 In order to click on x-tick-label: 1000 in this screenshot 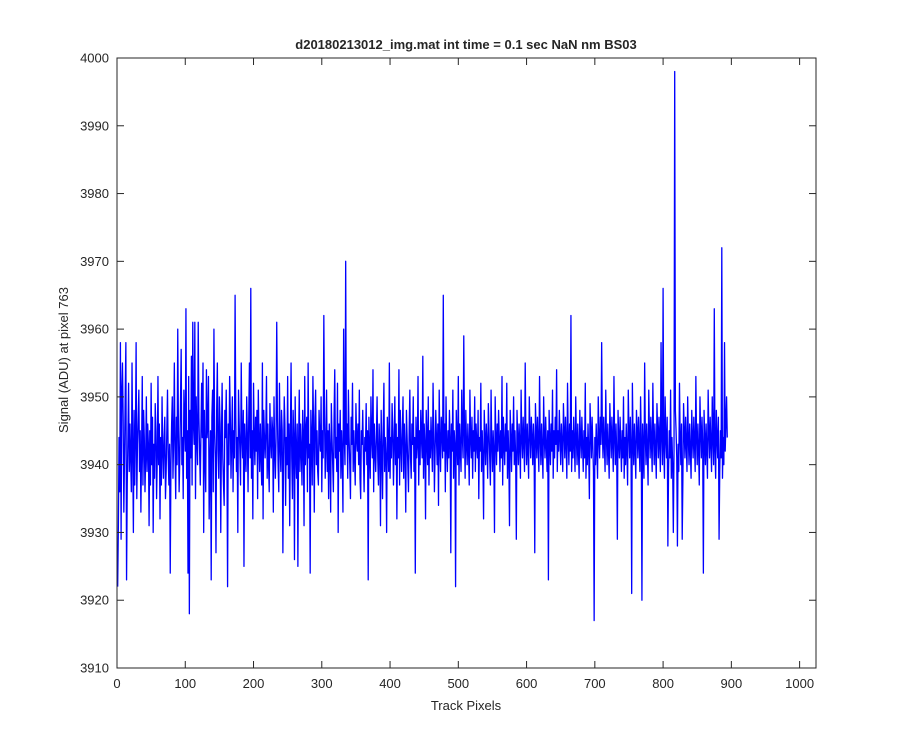, I will do `click(799, 683)`.